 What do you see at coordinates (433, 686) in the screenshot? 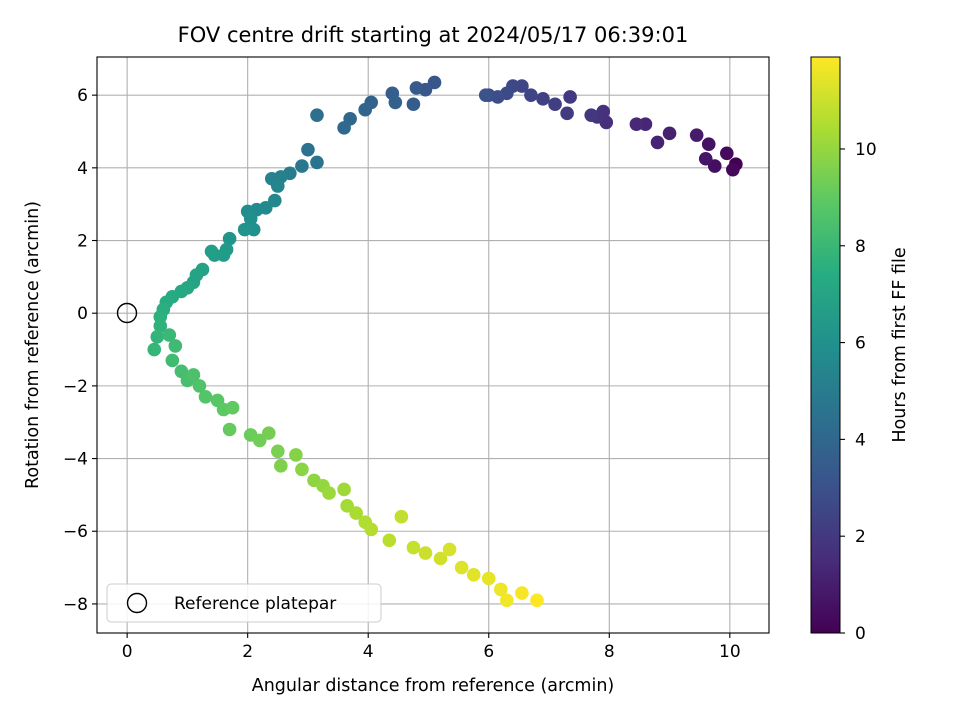
I see `x-axis-title: Angular distance from reference (arcmin)` at bounding box center [433, 686].